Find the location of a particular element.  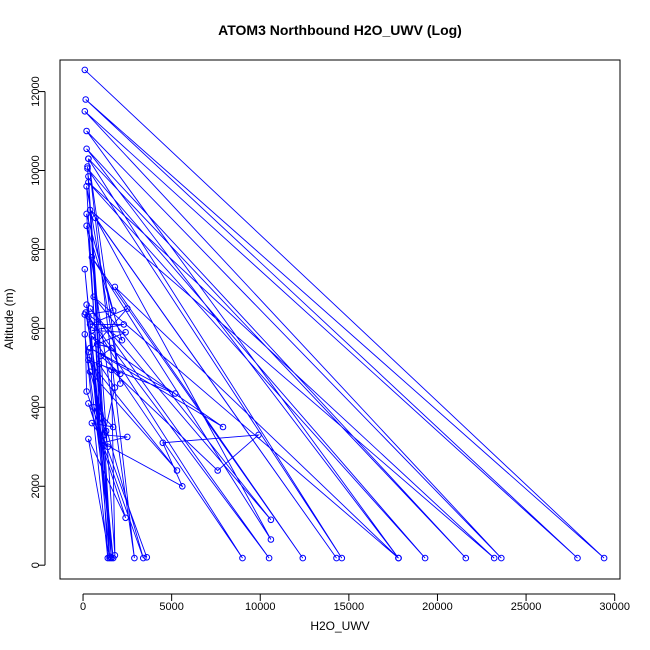

y-tick-label: 8000 is located at coordinates (36, 249).